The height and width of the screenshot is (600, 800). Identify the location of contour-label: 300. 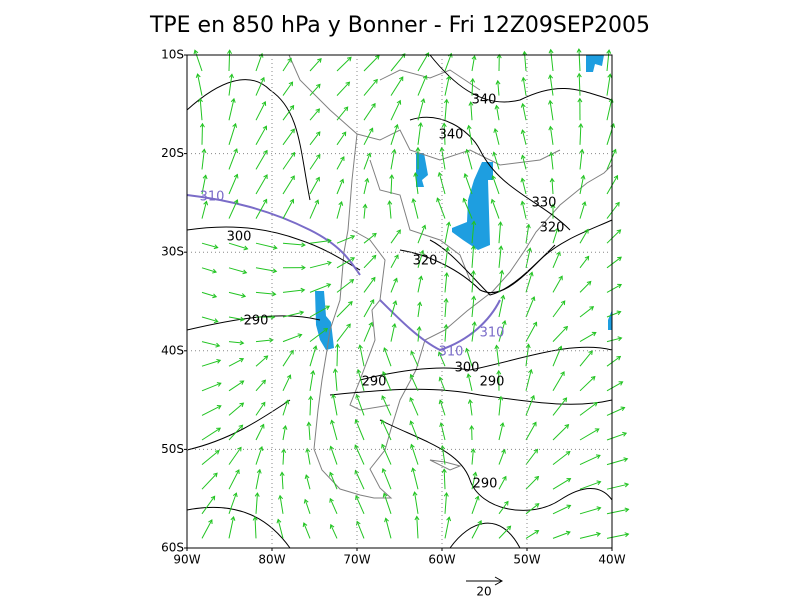
(239, 237).